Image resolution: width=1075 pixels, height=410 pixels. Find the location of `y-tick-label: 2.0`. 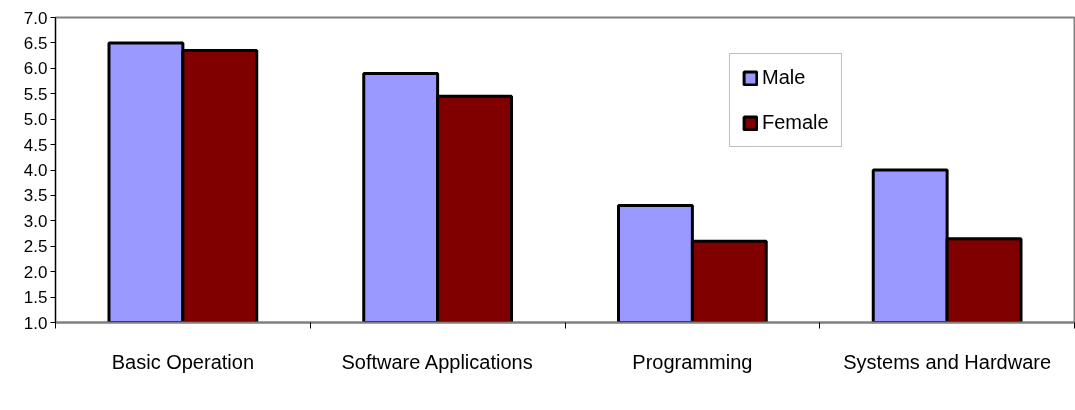

y-tick-label: 2.0 is located at coordinates (35, 272).